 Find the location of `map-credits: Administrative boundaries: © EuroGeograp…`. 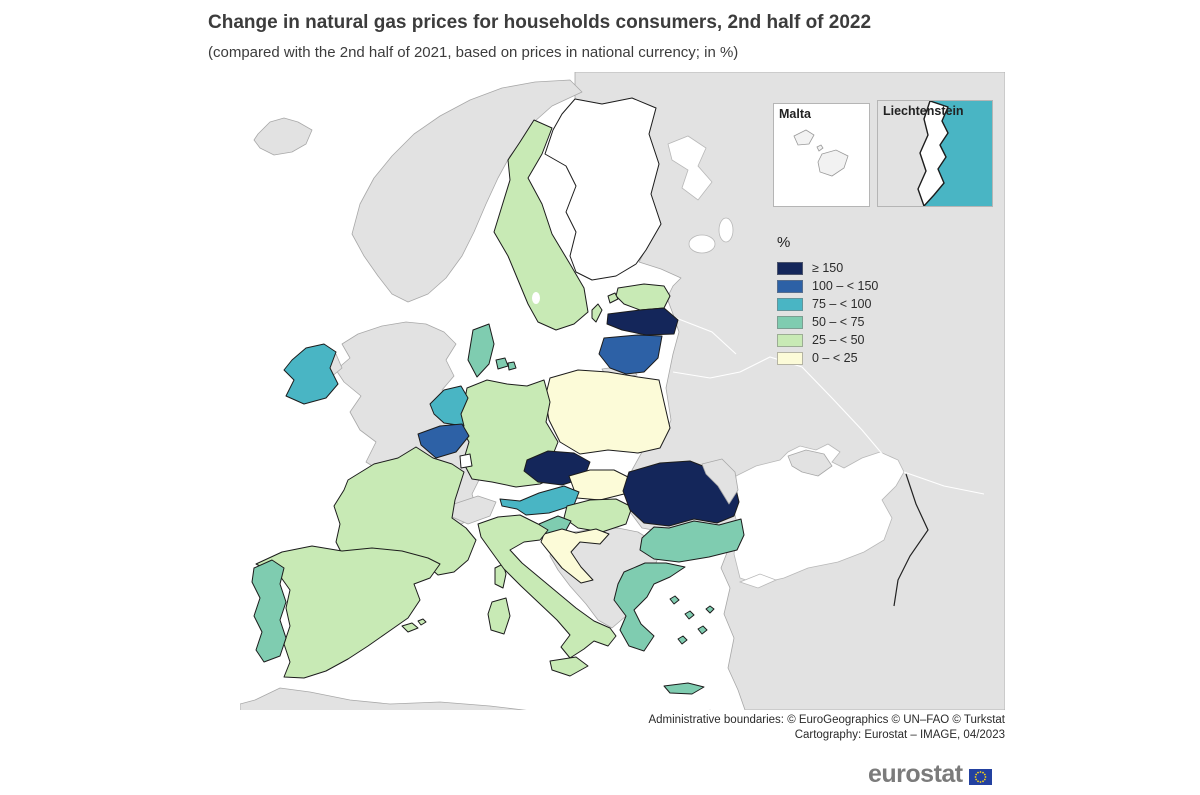

map-credits: Administrative boundaries: © EuroGeograp… is located at coordinates (826, 728).